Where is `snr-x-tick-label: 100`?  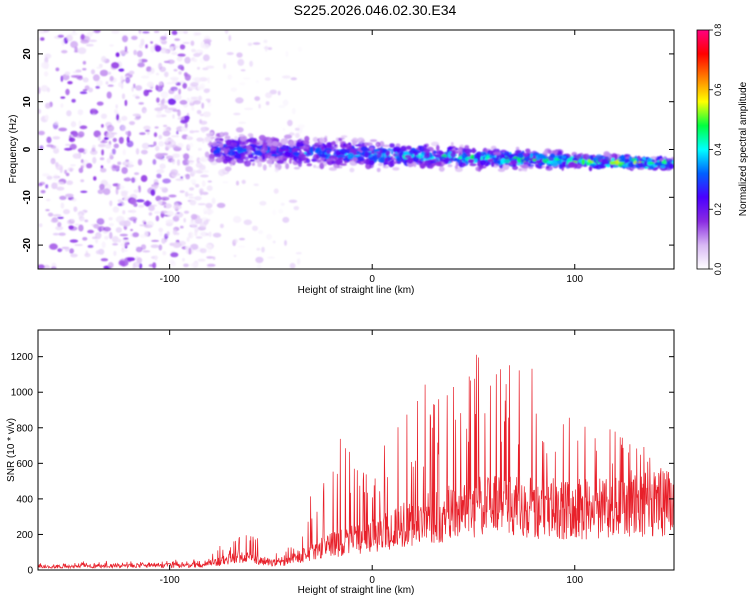
snr-x-tick-label: 100 is located at coordinates (574, 580).